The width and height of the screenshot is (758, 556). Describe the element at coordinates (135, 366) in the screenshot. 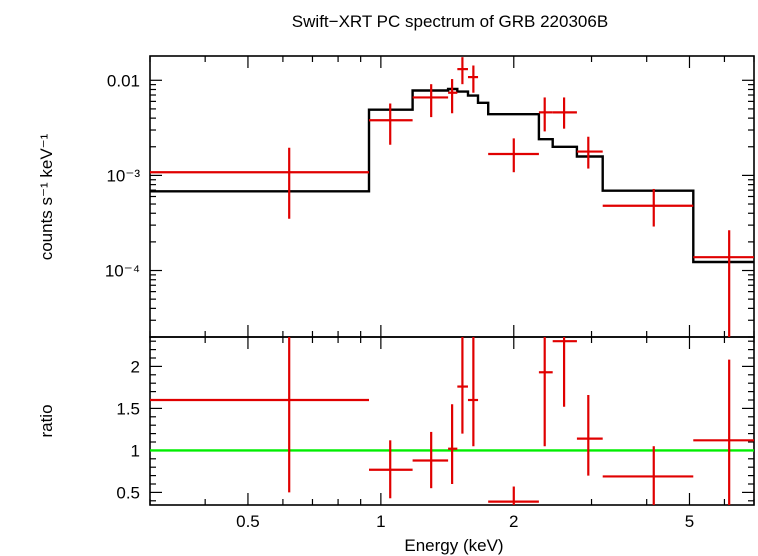

I see `y-tick-label-ratio: 2` at that location.